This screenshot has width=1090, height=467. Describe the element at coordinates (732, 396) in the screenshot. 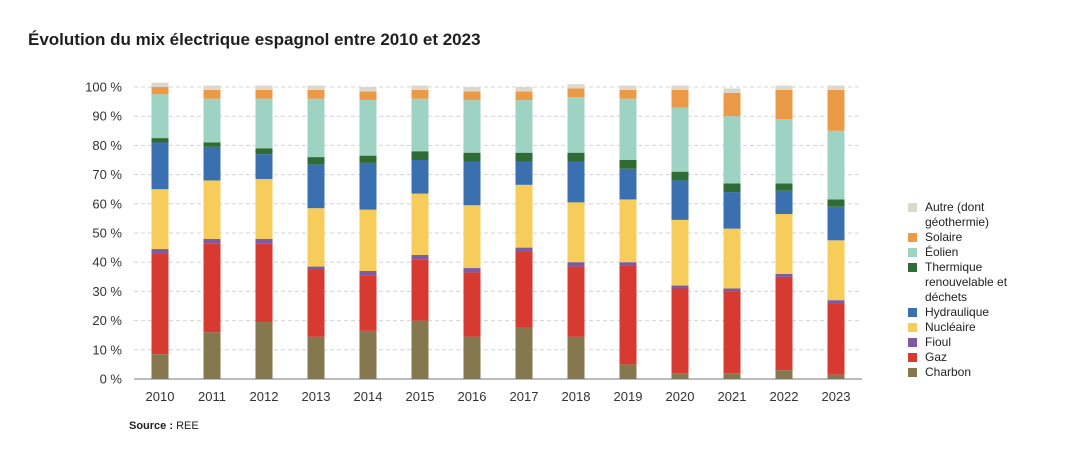

I see `x-tick-label: 2021` at that location.